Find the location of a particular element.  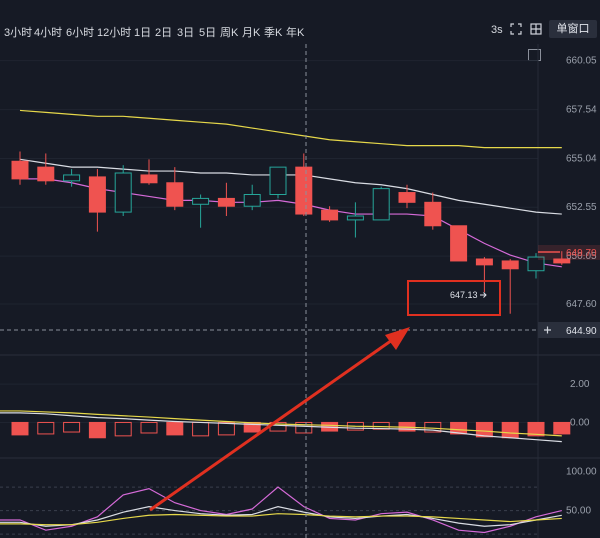

timeframe-3d: 3日 is located at coordinates (186, 33).